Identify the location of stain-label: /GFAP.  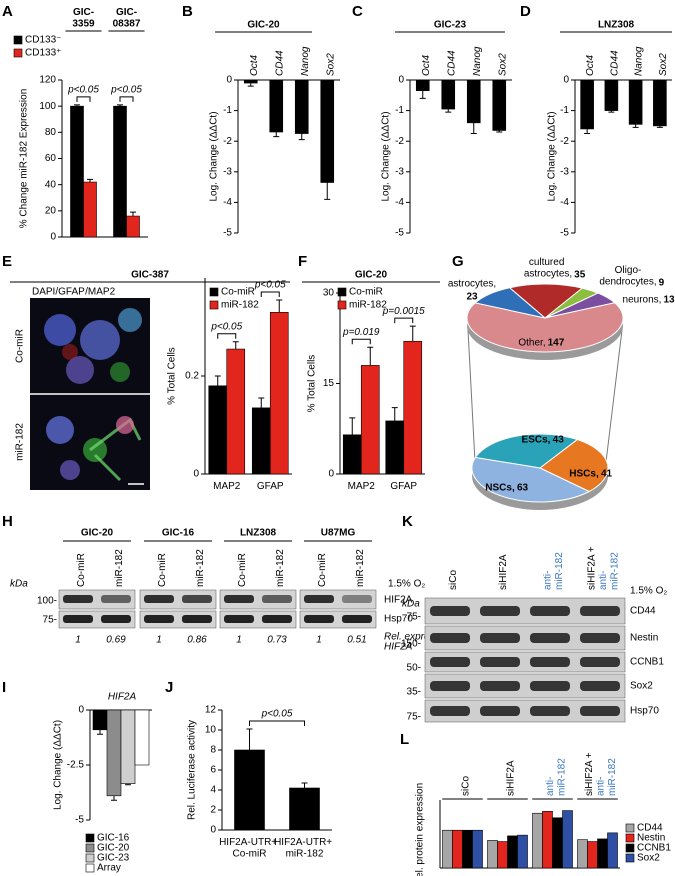
(70, 292).